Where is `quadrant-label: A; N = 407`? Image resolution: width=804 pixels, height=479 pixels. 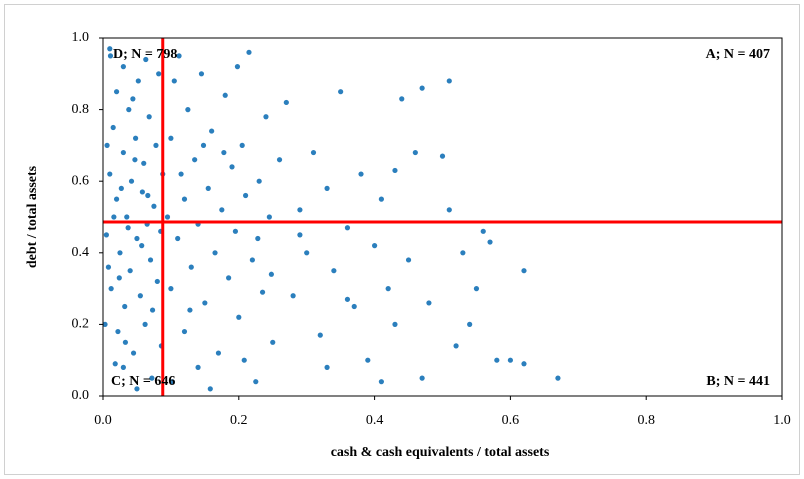
quadrant-label: A; N = 407 is located at coordinates (738, 54).